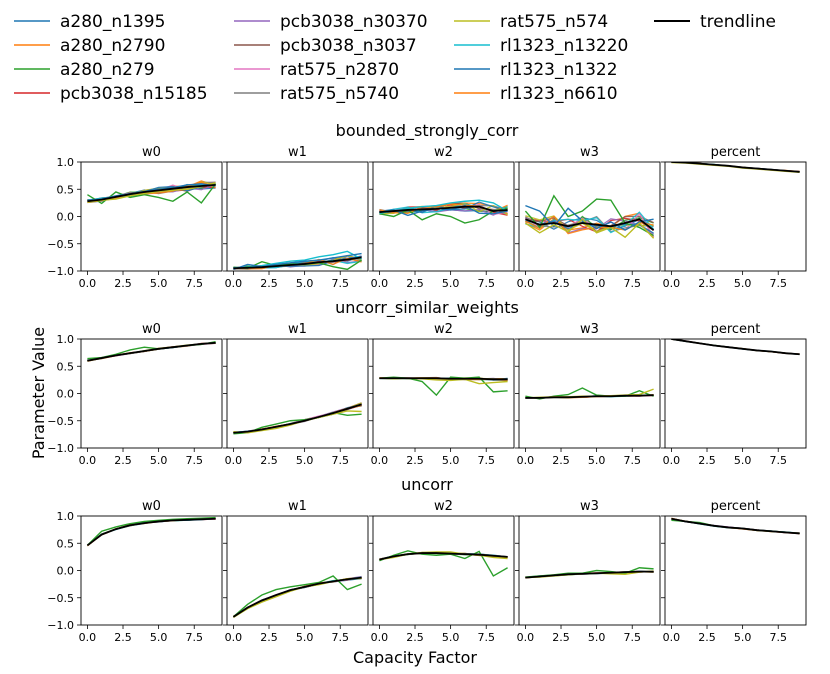 The height and width of the screenshot is (674, 830). What do you see at coordinates (89, 46) in the screenshot?
I see `legend-entry-a280_n2790: a280_n2790` at bounding box center [89, 46].